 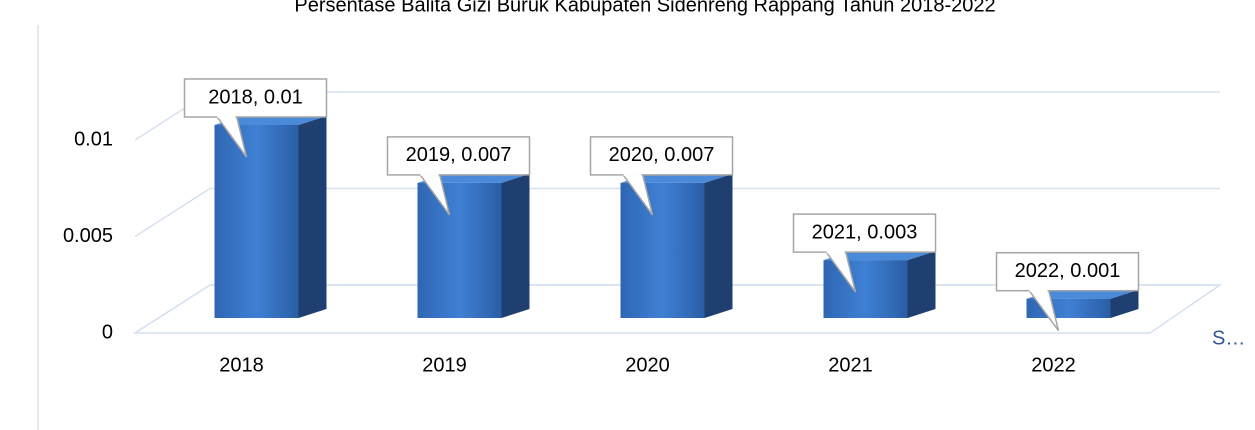 I want to click on data-label: 2020, 0.007, so click(x=662, y=155).